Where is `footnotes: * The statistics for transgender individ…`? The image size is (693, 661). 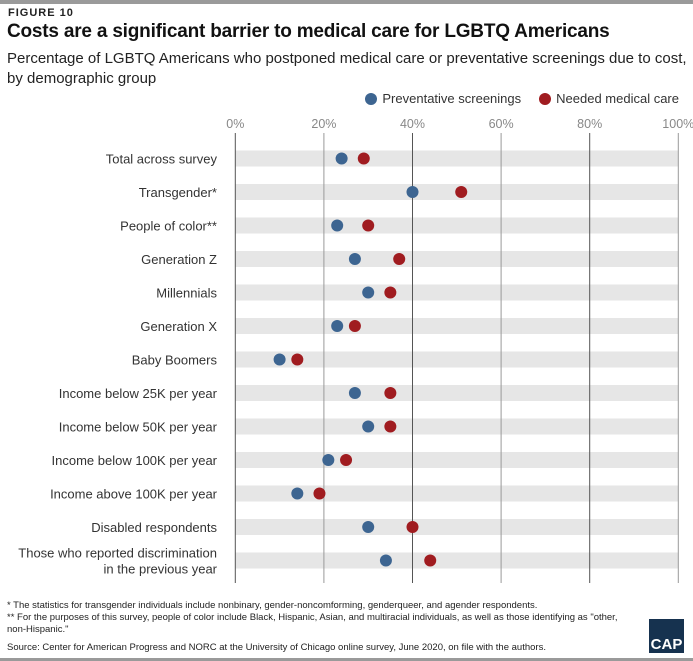 footnotes: * The statistics for transgender individ… is located at coordinates (317, 618).